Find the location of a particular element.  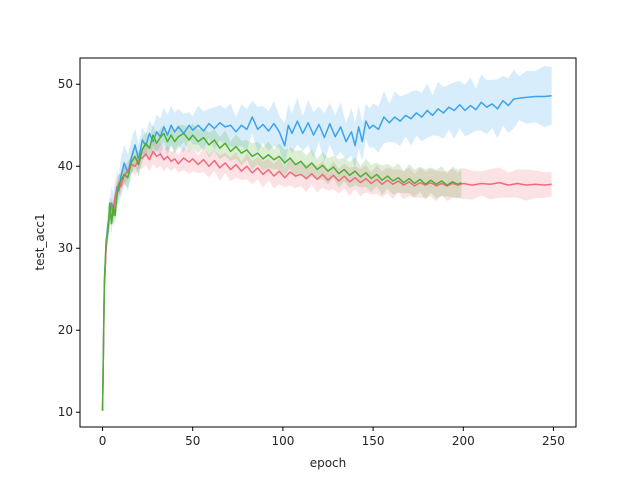

x-tick-label: 250 is located at coordinates (553, 441).